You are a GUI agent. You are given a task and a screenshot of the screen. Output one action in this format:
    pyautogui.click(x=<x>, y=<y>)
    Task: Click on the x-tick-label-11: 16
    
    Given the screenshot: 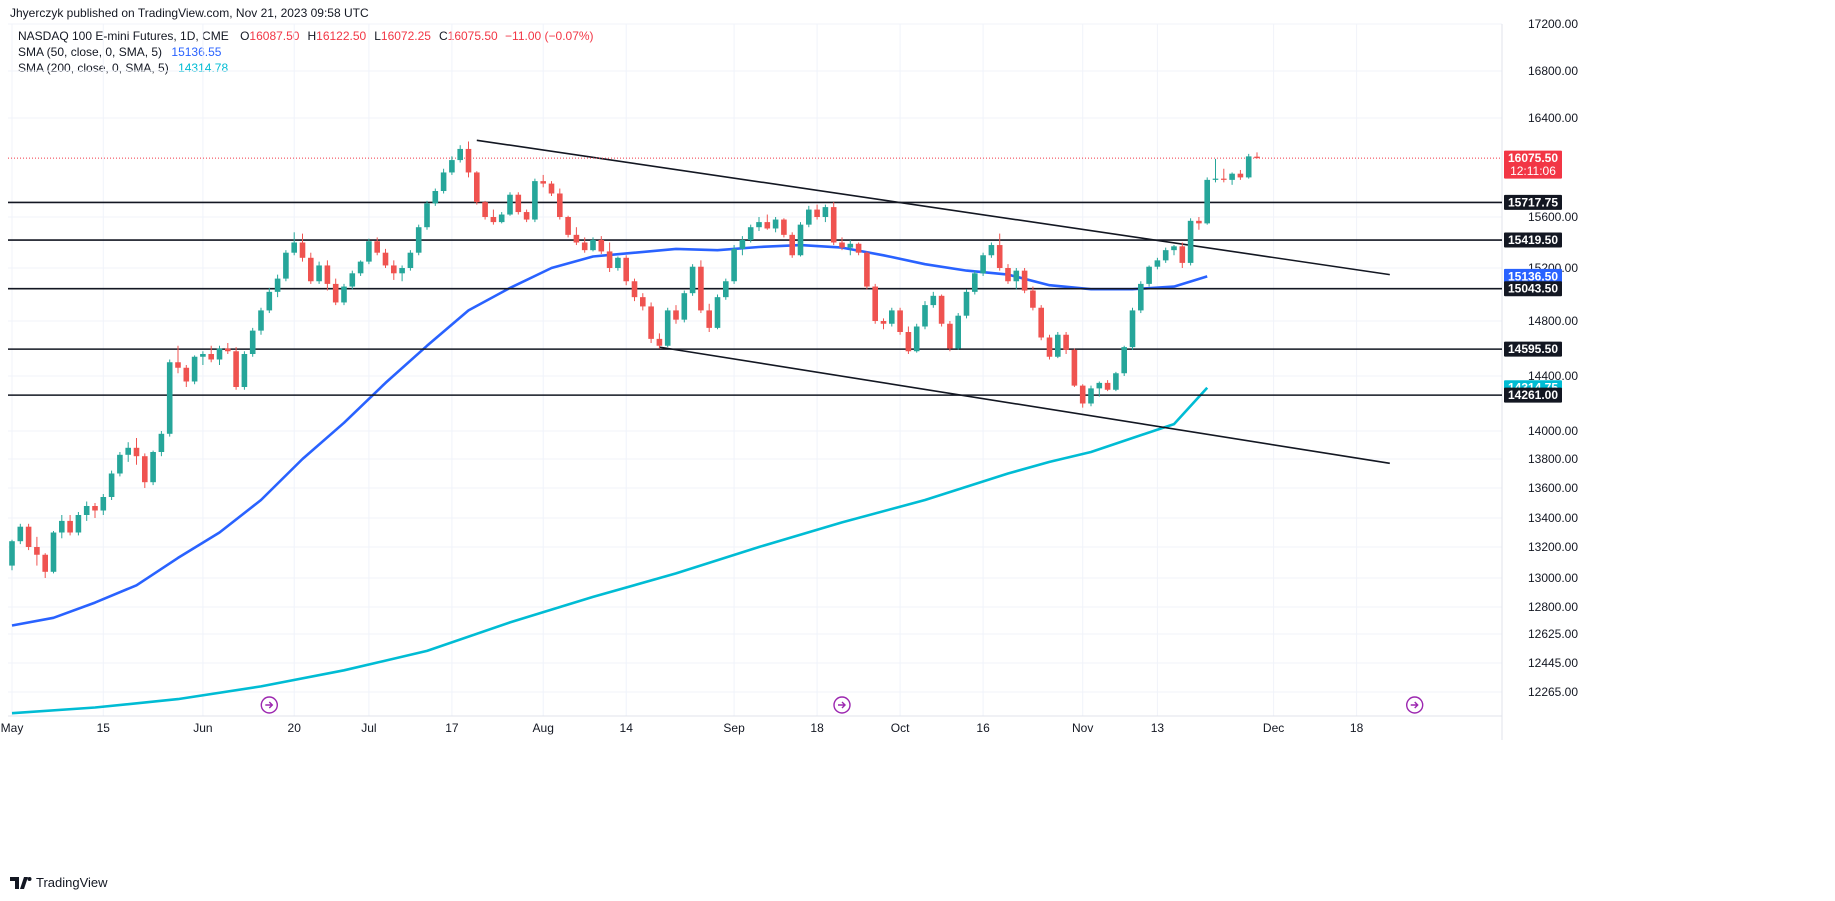 What is the action you would take?
    pyautogui.click(x=983, y=728)
    